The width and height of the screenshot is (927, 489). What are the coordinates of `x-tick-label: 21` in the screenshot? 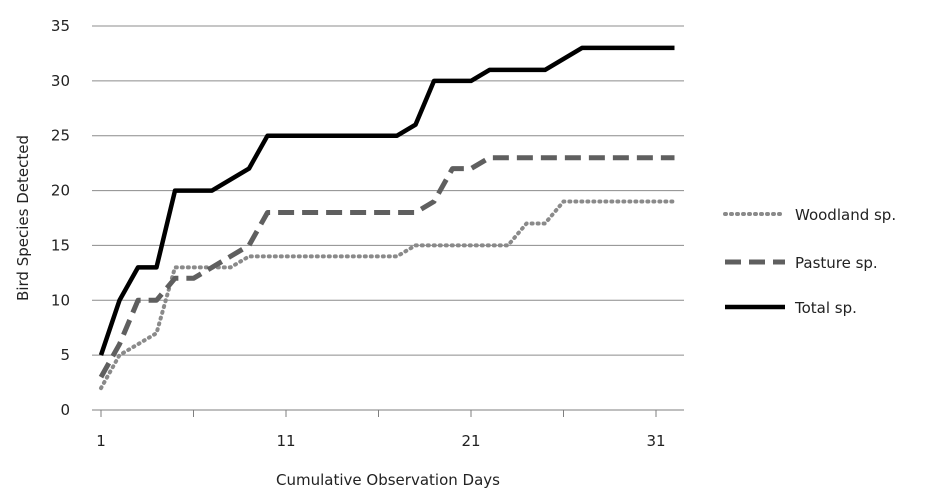 It's located at (470, 441).